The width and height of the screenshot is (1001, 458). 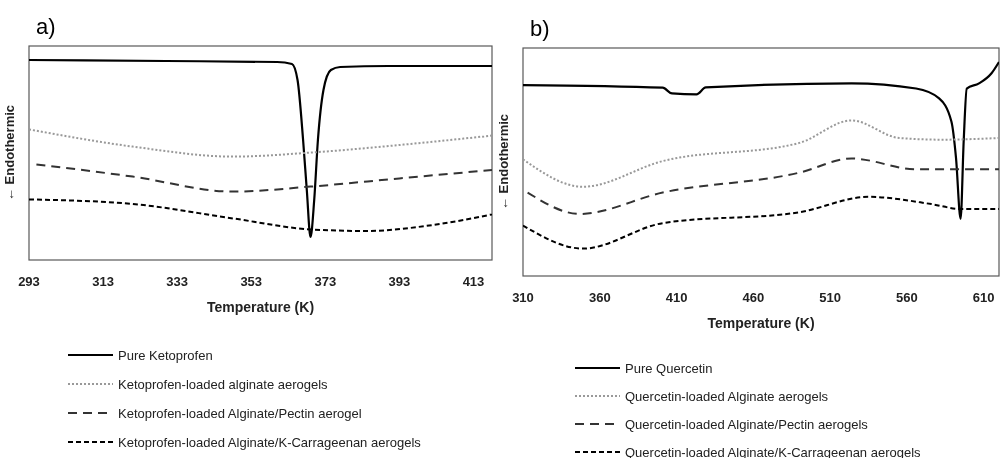 What do you see at coordinates (747, 424) in the screenshot?
I see `legend-label: Quercetin-loaded Alginate/Pectin aerogels` at bounding box center [747, 424].